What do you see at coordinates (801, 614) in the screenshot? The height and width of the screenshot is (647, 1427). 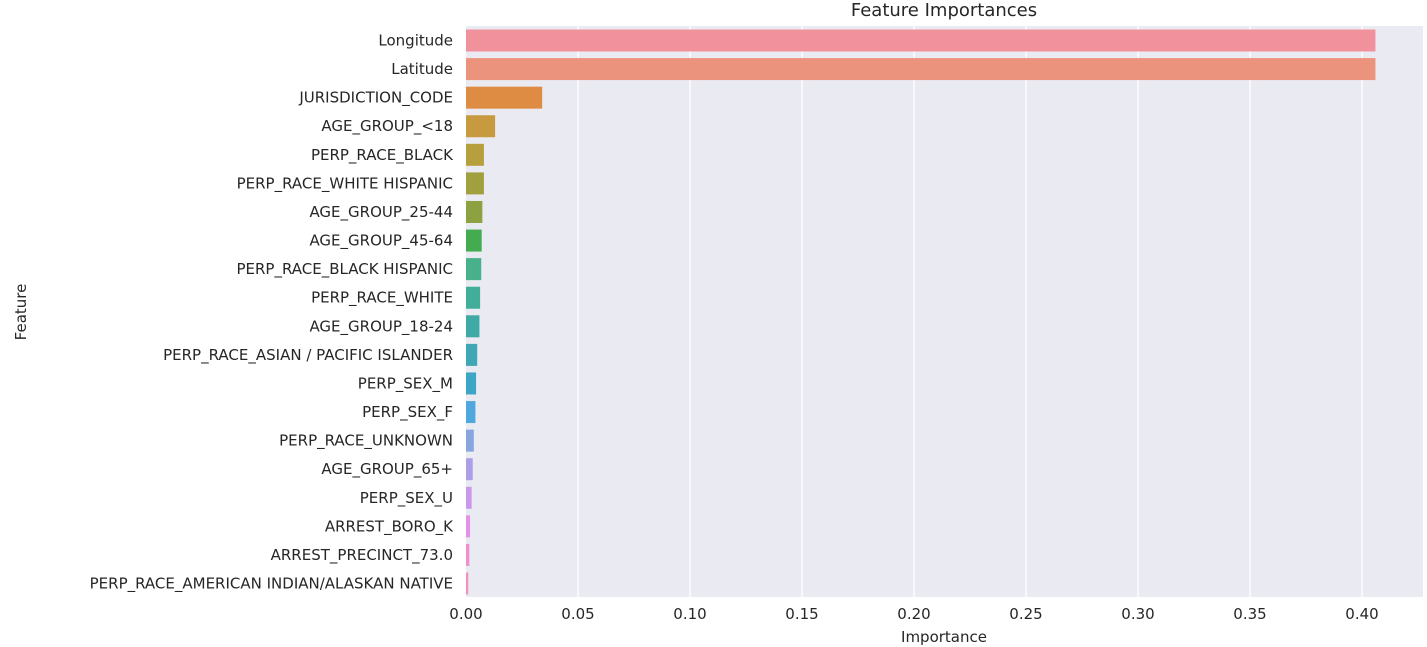 I see `x-tick-label: 0.15` at bounding box center [801, 614].